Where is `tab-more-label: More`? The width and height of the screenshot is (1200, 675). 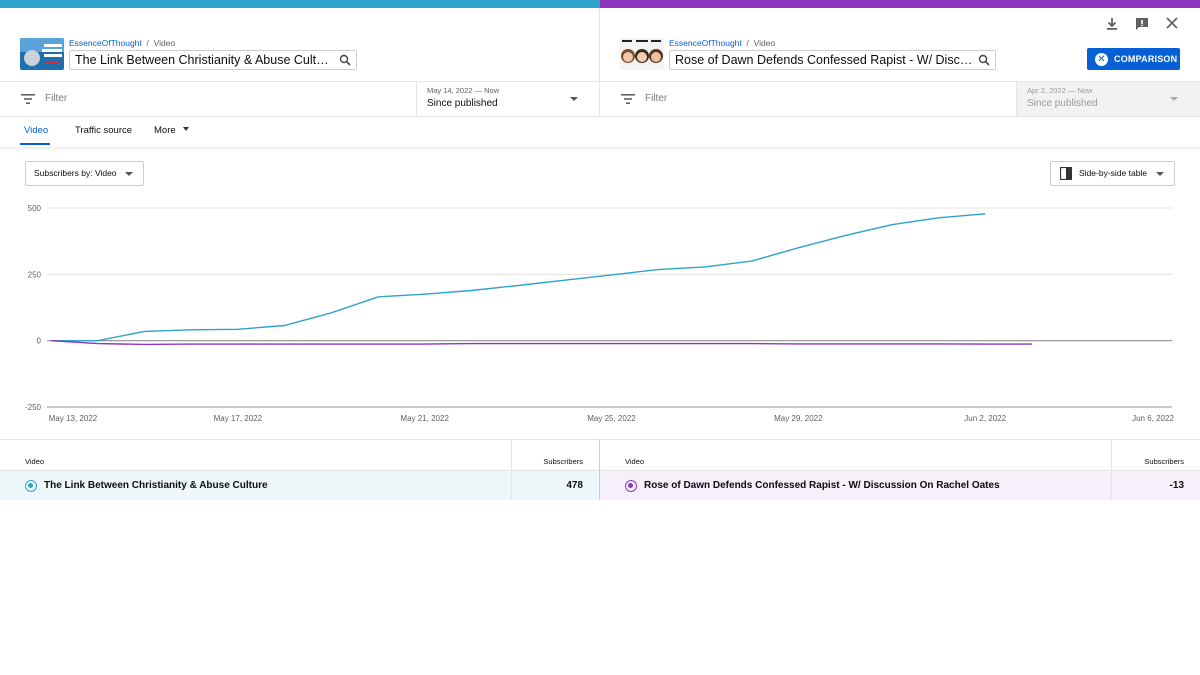 tab-more-label: More is located at coordinates (165, 130).